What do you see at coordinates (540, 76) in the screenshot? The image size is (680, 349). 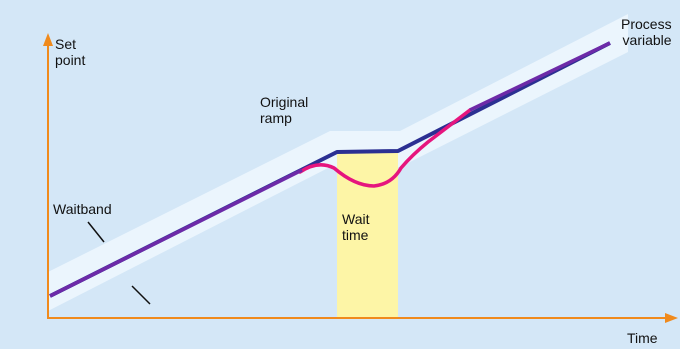 I see `ramp-final-segment` at bounding box center [540, 76].